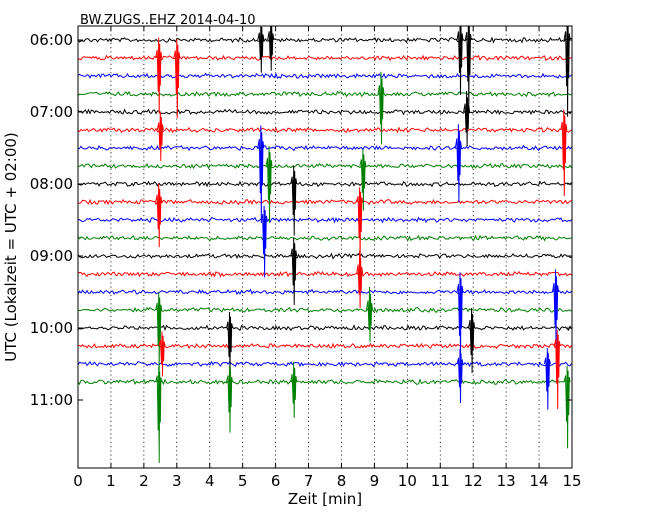 The height and width of the screenshot is (520, 650). Describe the element at coordinates (168, 20) in the screenshot. I see `chart-title: BW.ZUGS..EHZ 2014-04-10` at that location.